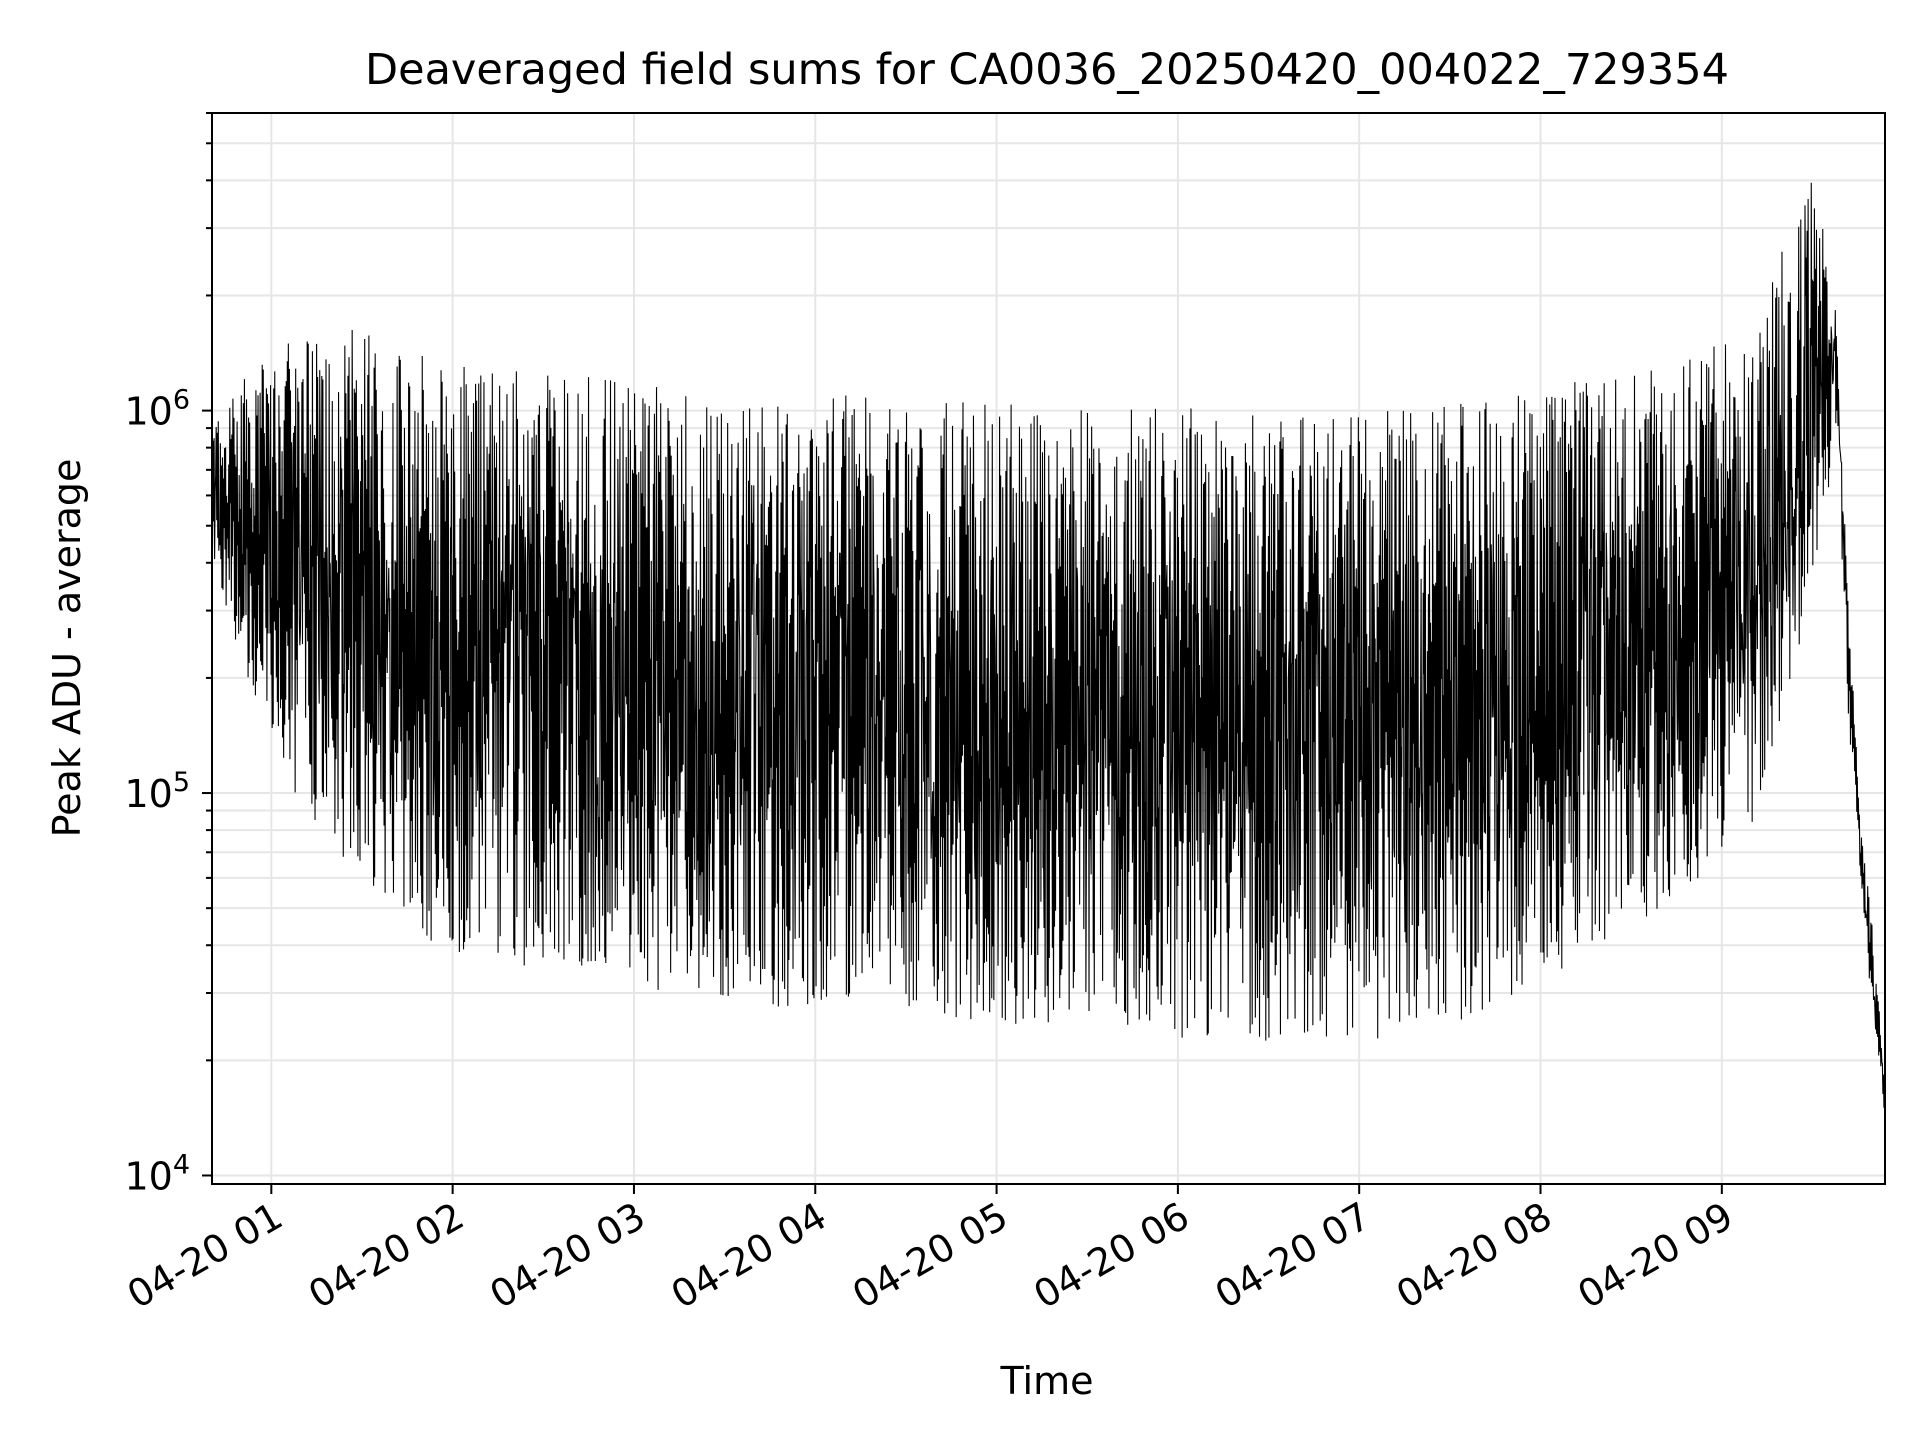 The image size is (1920, 1444). Describe the element at coordinates (67, 648) in the screenshot. I see `y-axis-label: Peak ADU - average` at that location.